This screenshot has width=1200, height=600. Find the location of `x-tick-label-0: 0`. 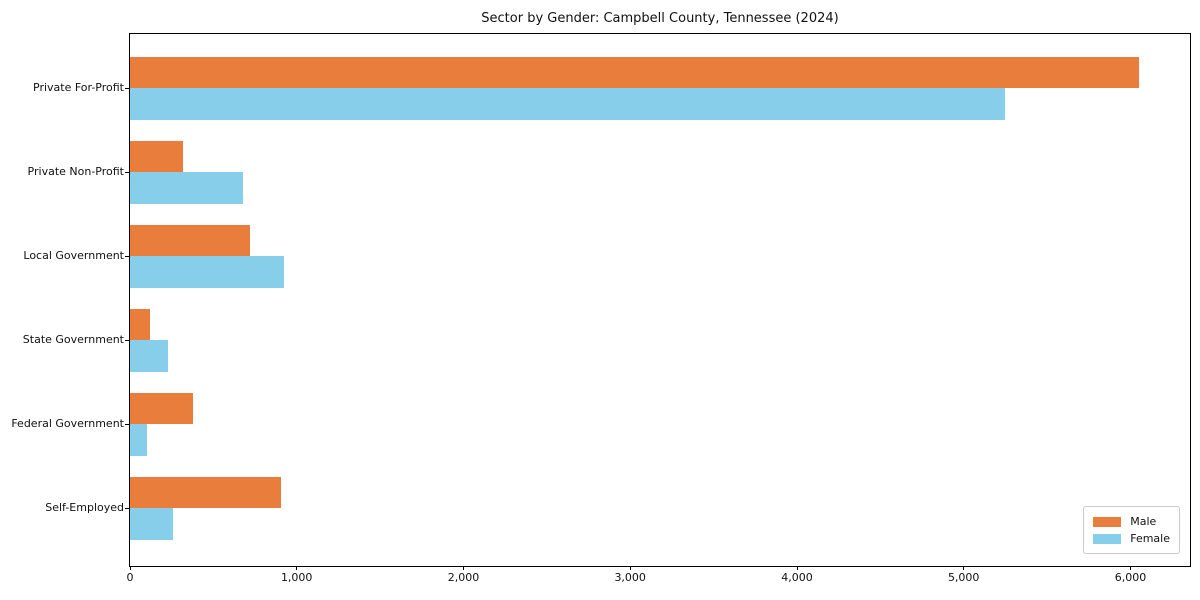

x-tick-label-0: 0 is located at coordinates (130, 577).